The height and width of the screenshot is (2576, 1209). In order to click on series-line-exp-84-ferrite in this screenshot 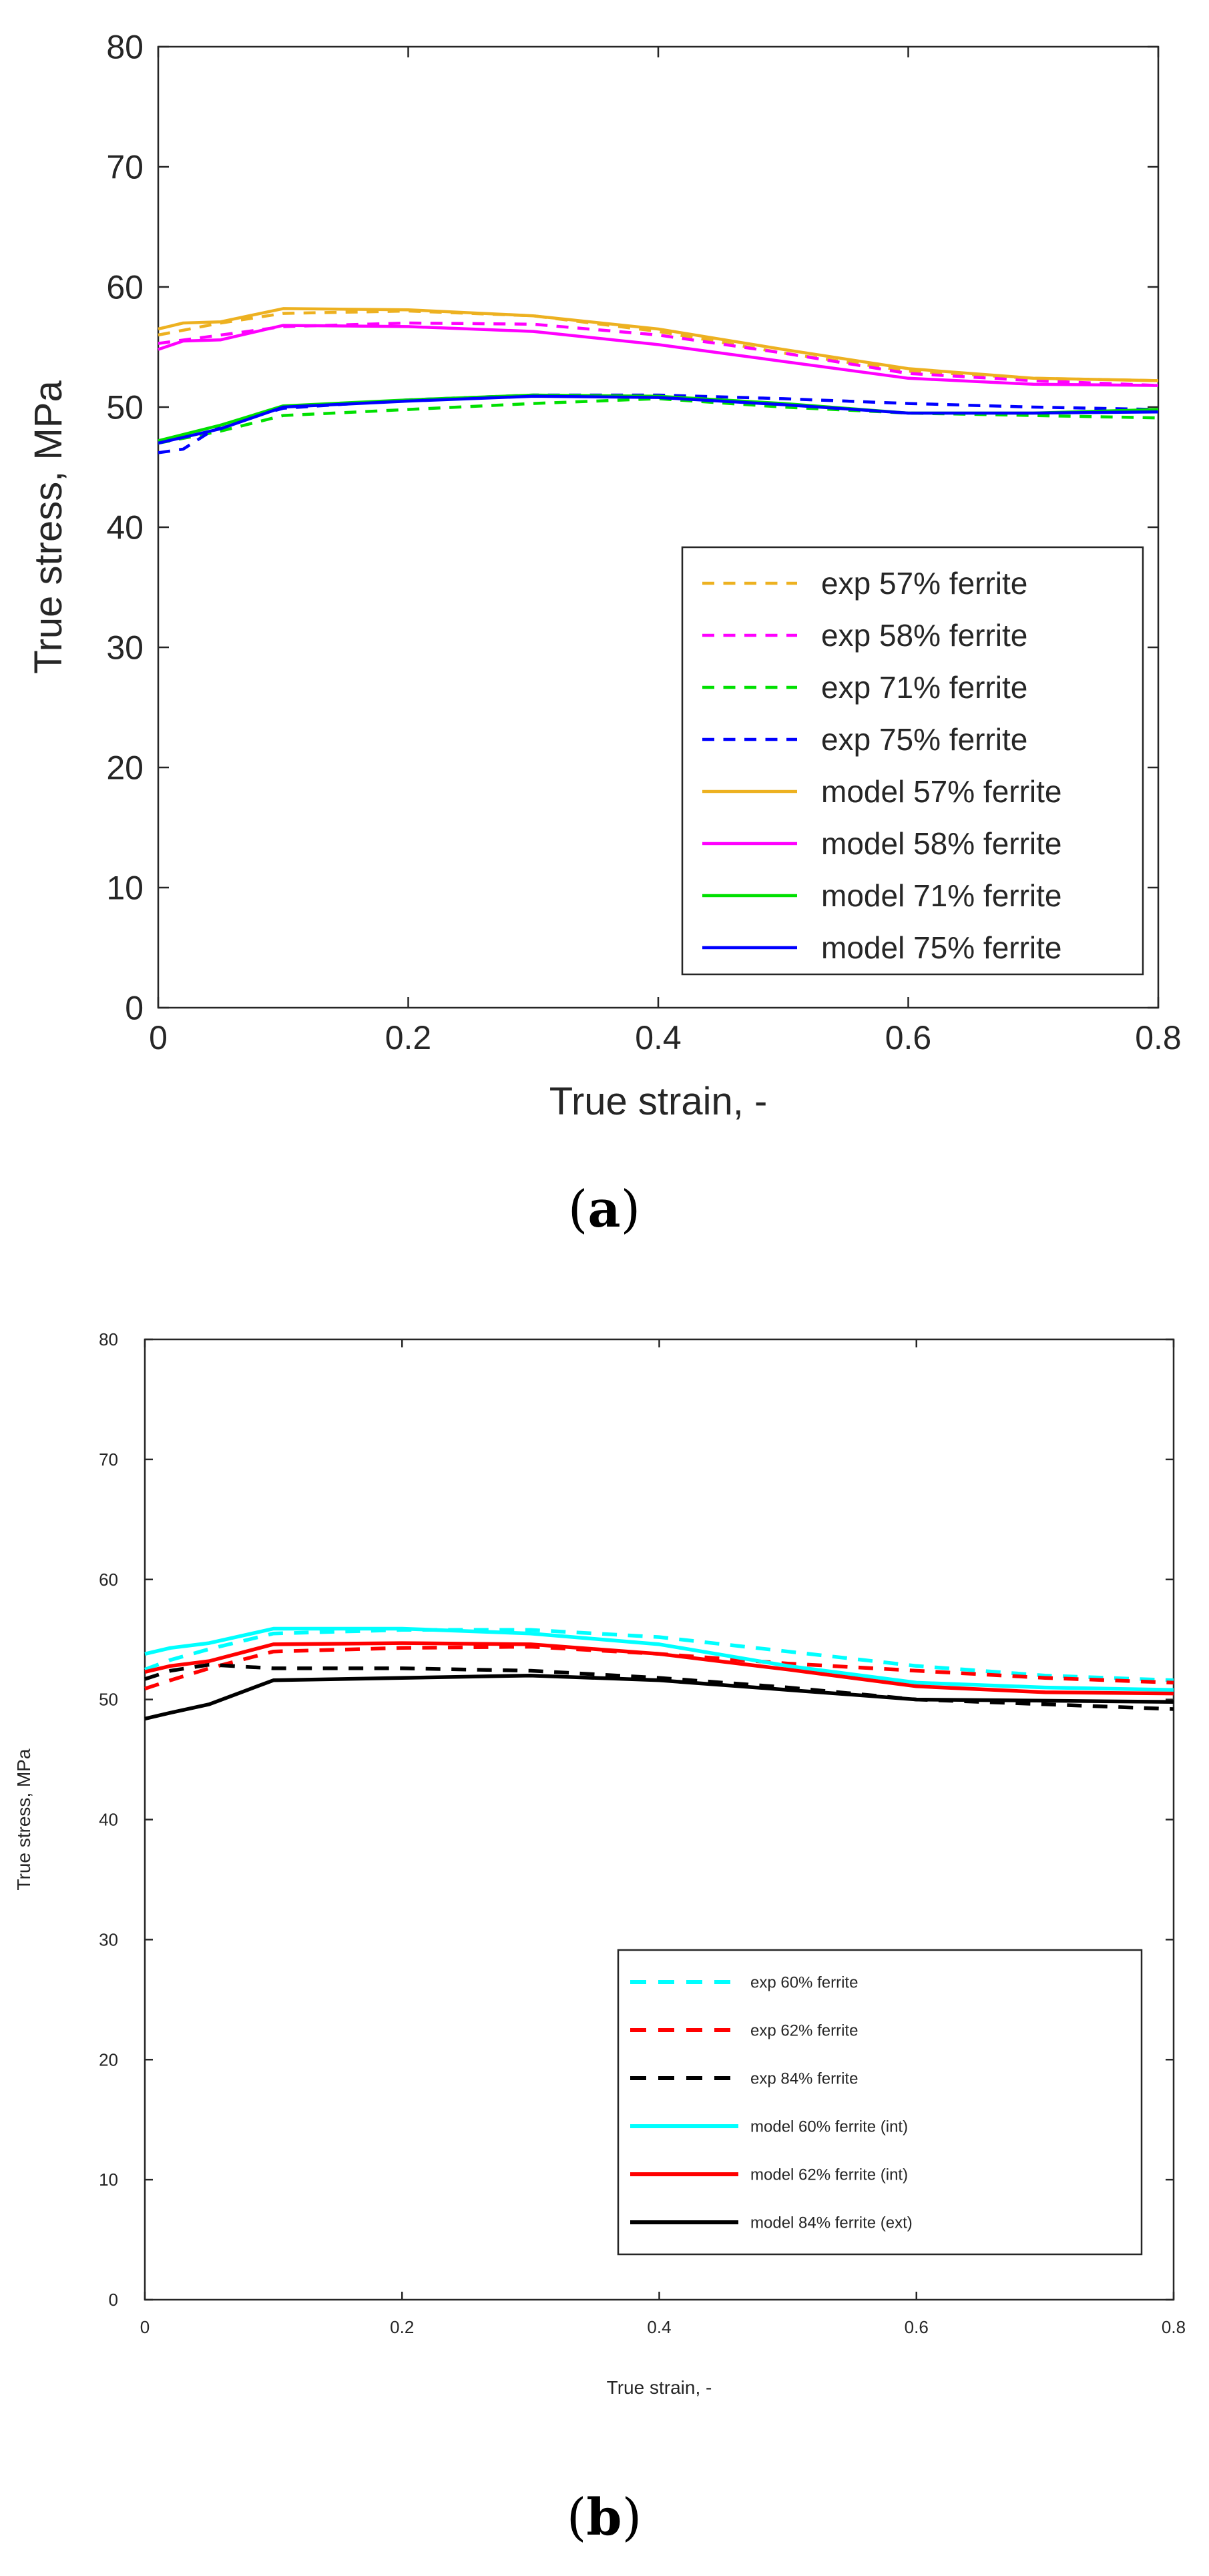, I will do `click(659, 1686)`.